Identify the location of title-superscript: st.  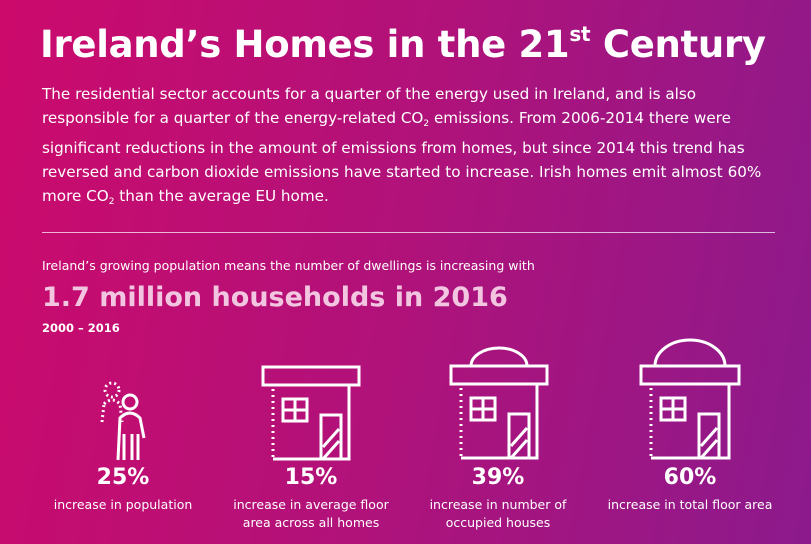
(580, 34).